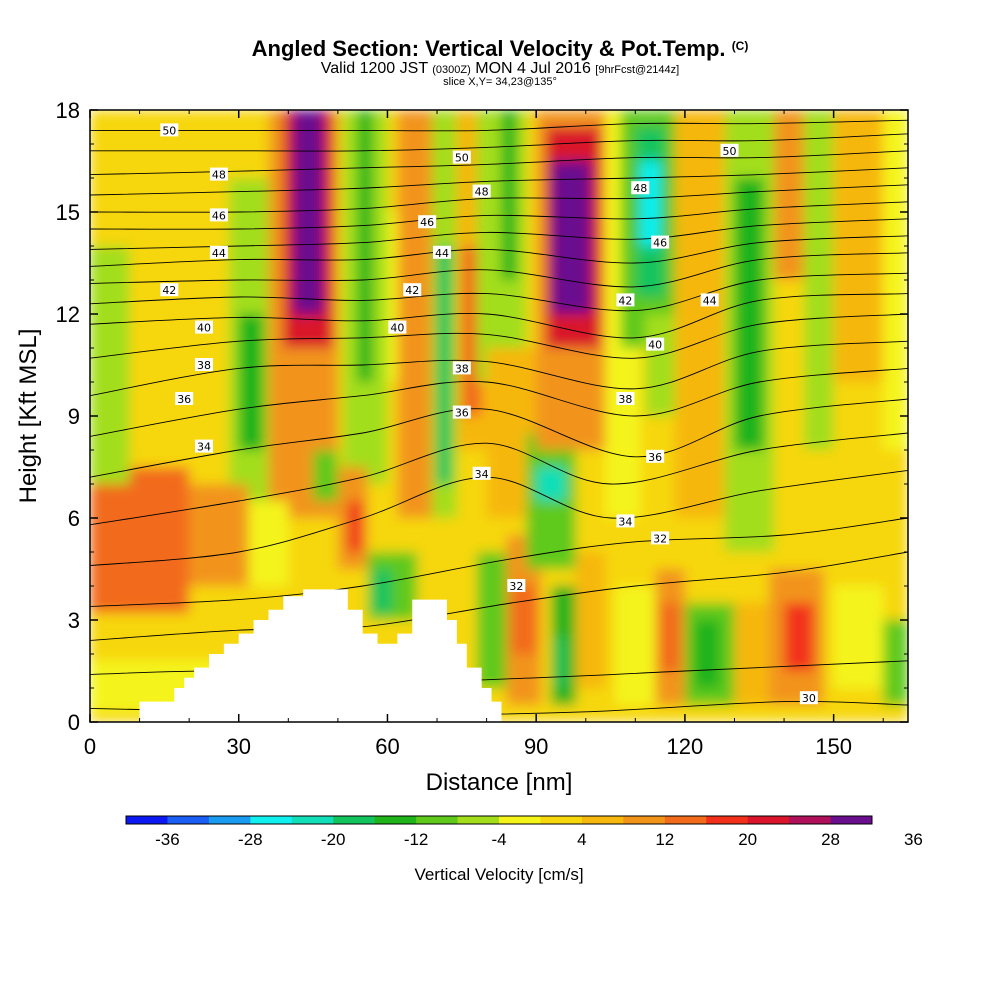 The image size is (1000, 1000). What do you see at coordinates (664, 839) in the screenshot?
I see `colorbar-tick-6: 12` at bounding box center [664, 839].